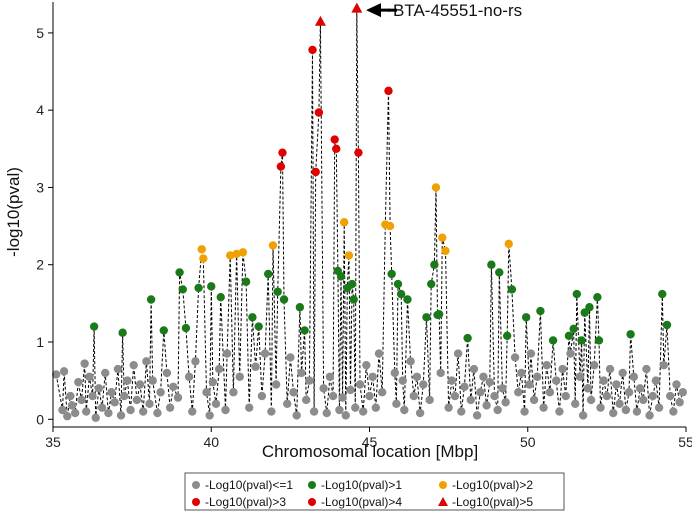 This screenshot has width=692, height=513. What do you see at coordinates (40, 187) in the screenshot?
I see `y-tick-label: 3` at bounding box center [40, 187].